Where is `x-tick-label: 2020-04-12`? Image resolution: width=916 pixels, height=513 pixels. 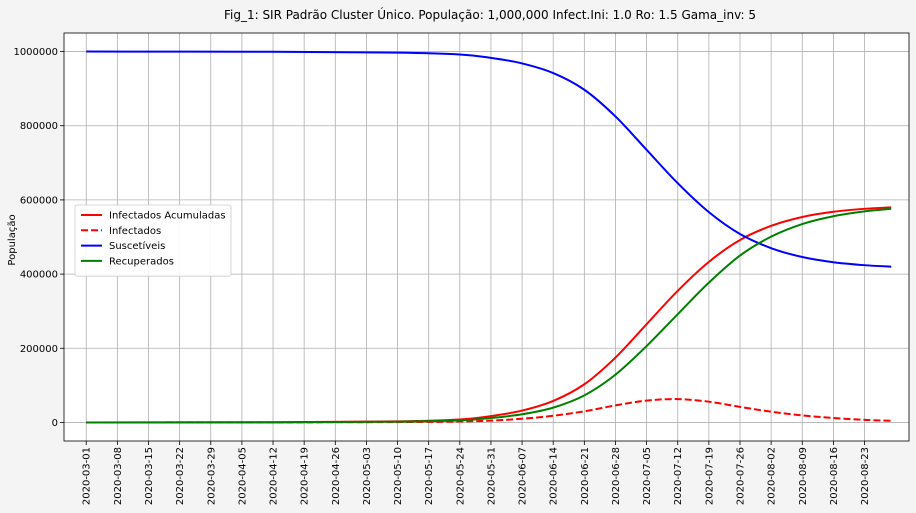
x-tick-label: 2020-04-12 is located at coordinates (274, 476).